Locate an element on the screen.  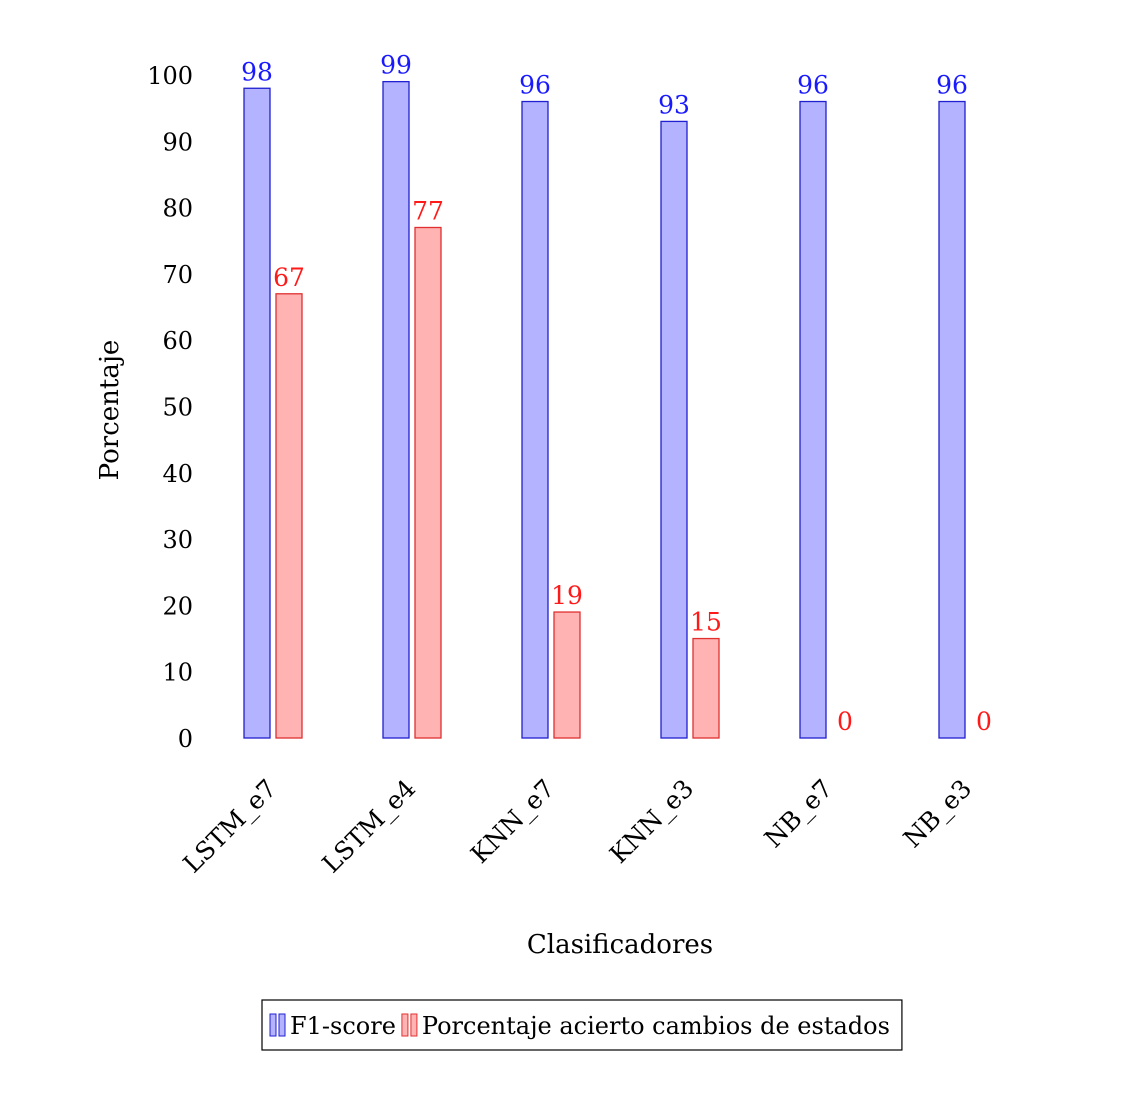
data-label: 77 is located at coordinates (428, 210).